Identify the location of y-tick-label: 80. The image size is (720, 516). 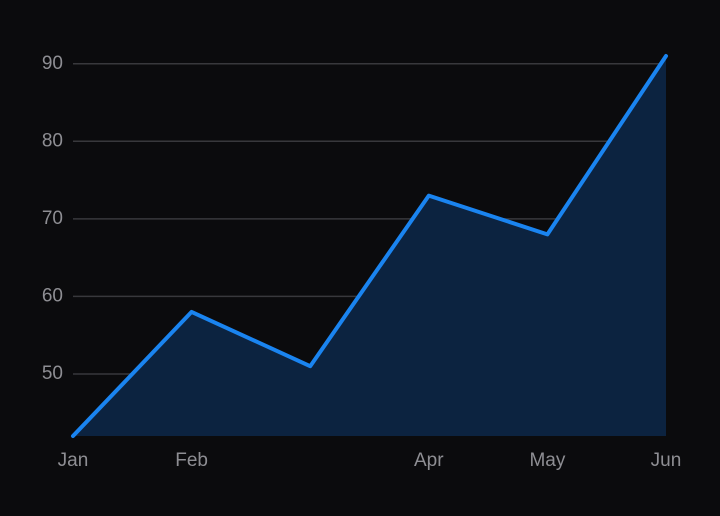
(52, 140).